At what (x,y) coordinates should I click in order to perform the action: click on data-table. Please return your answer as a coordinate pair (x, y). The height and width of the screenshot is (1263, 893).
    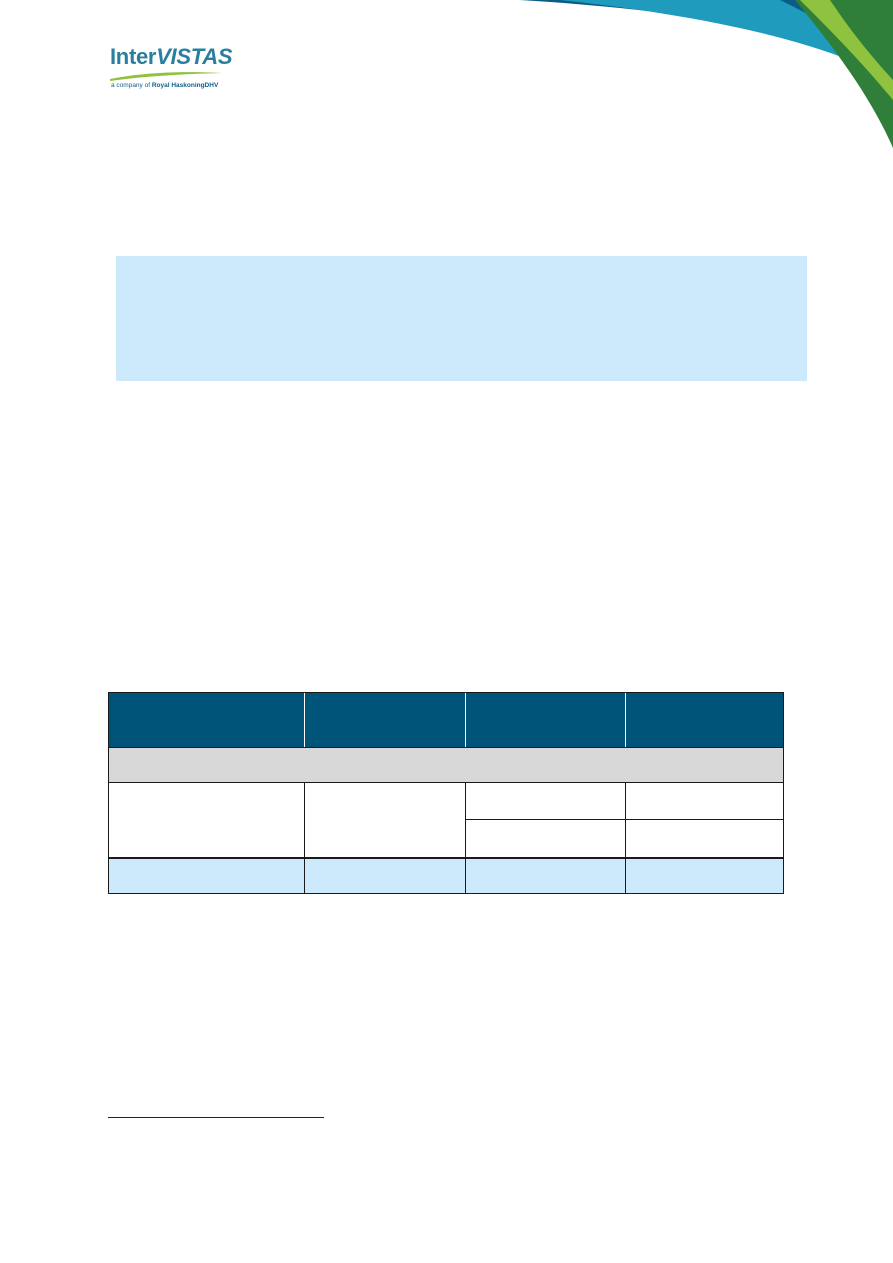
    Looking at the image, I should click on (446, 793).